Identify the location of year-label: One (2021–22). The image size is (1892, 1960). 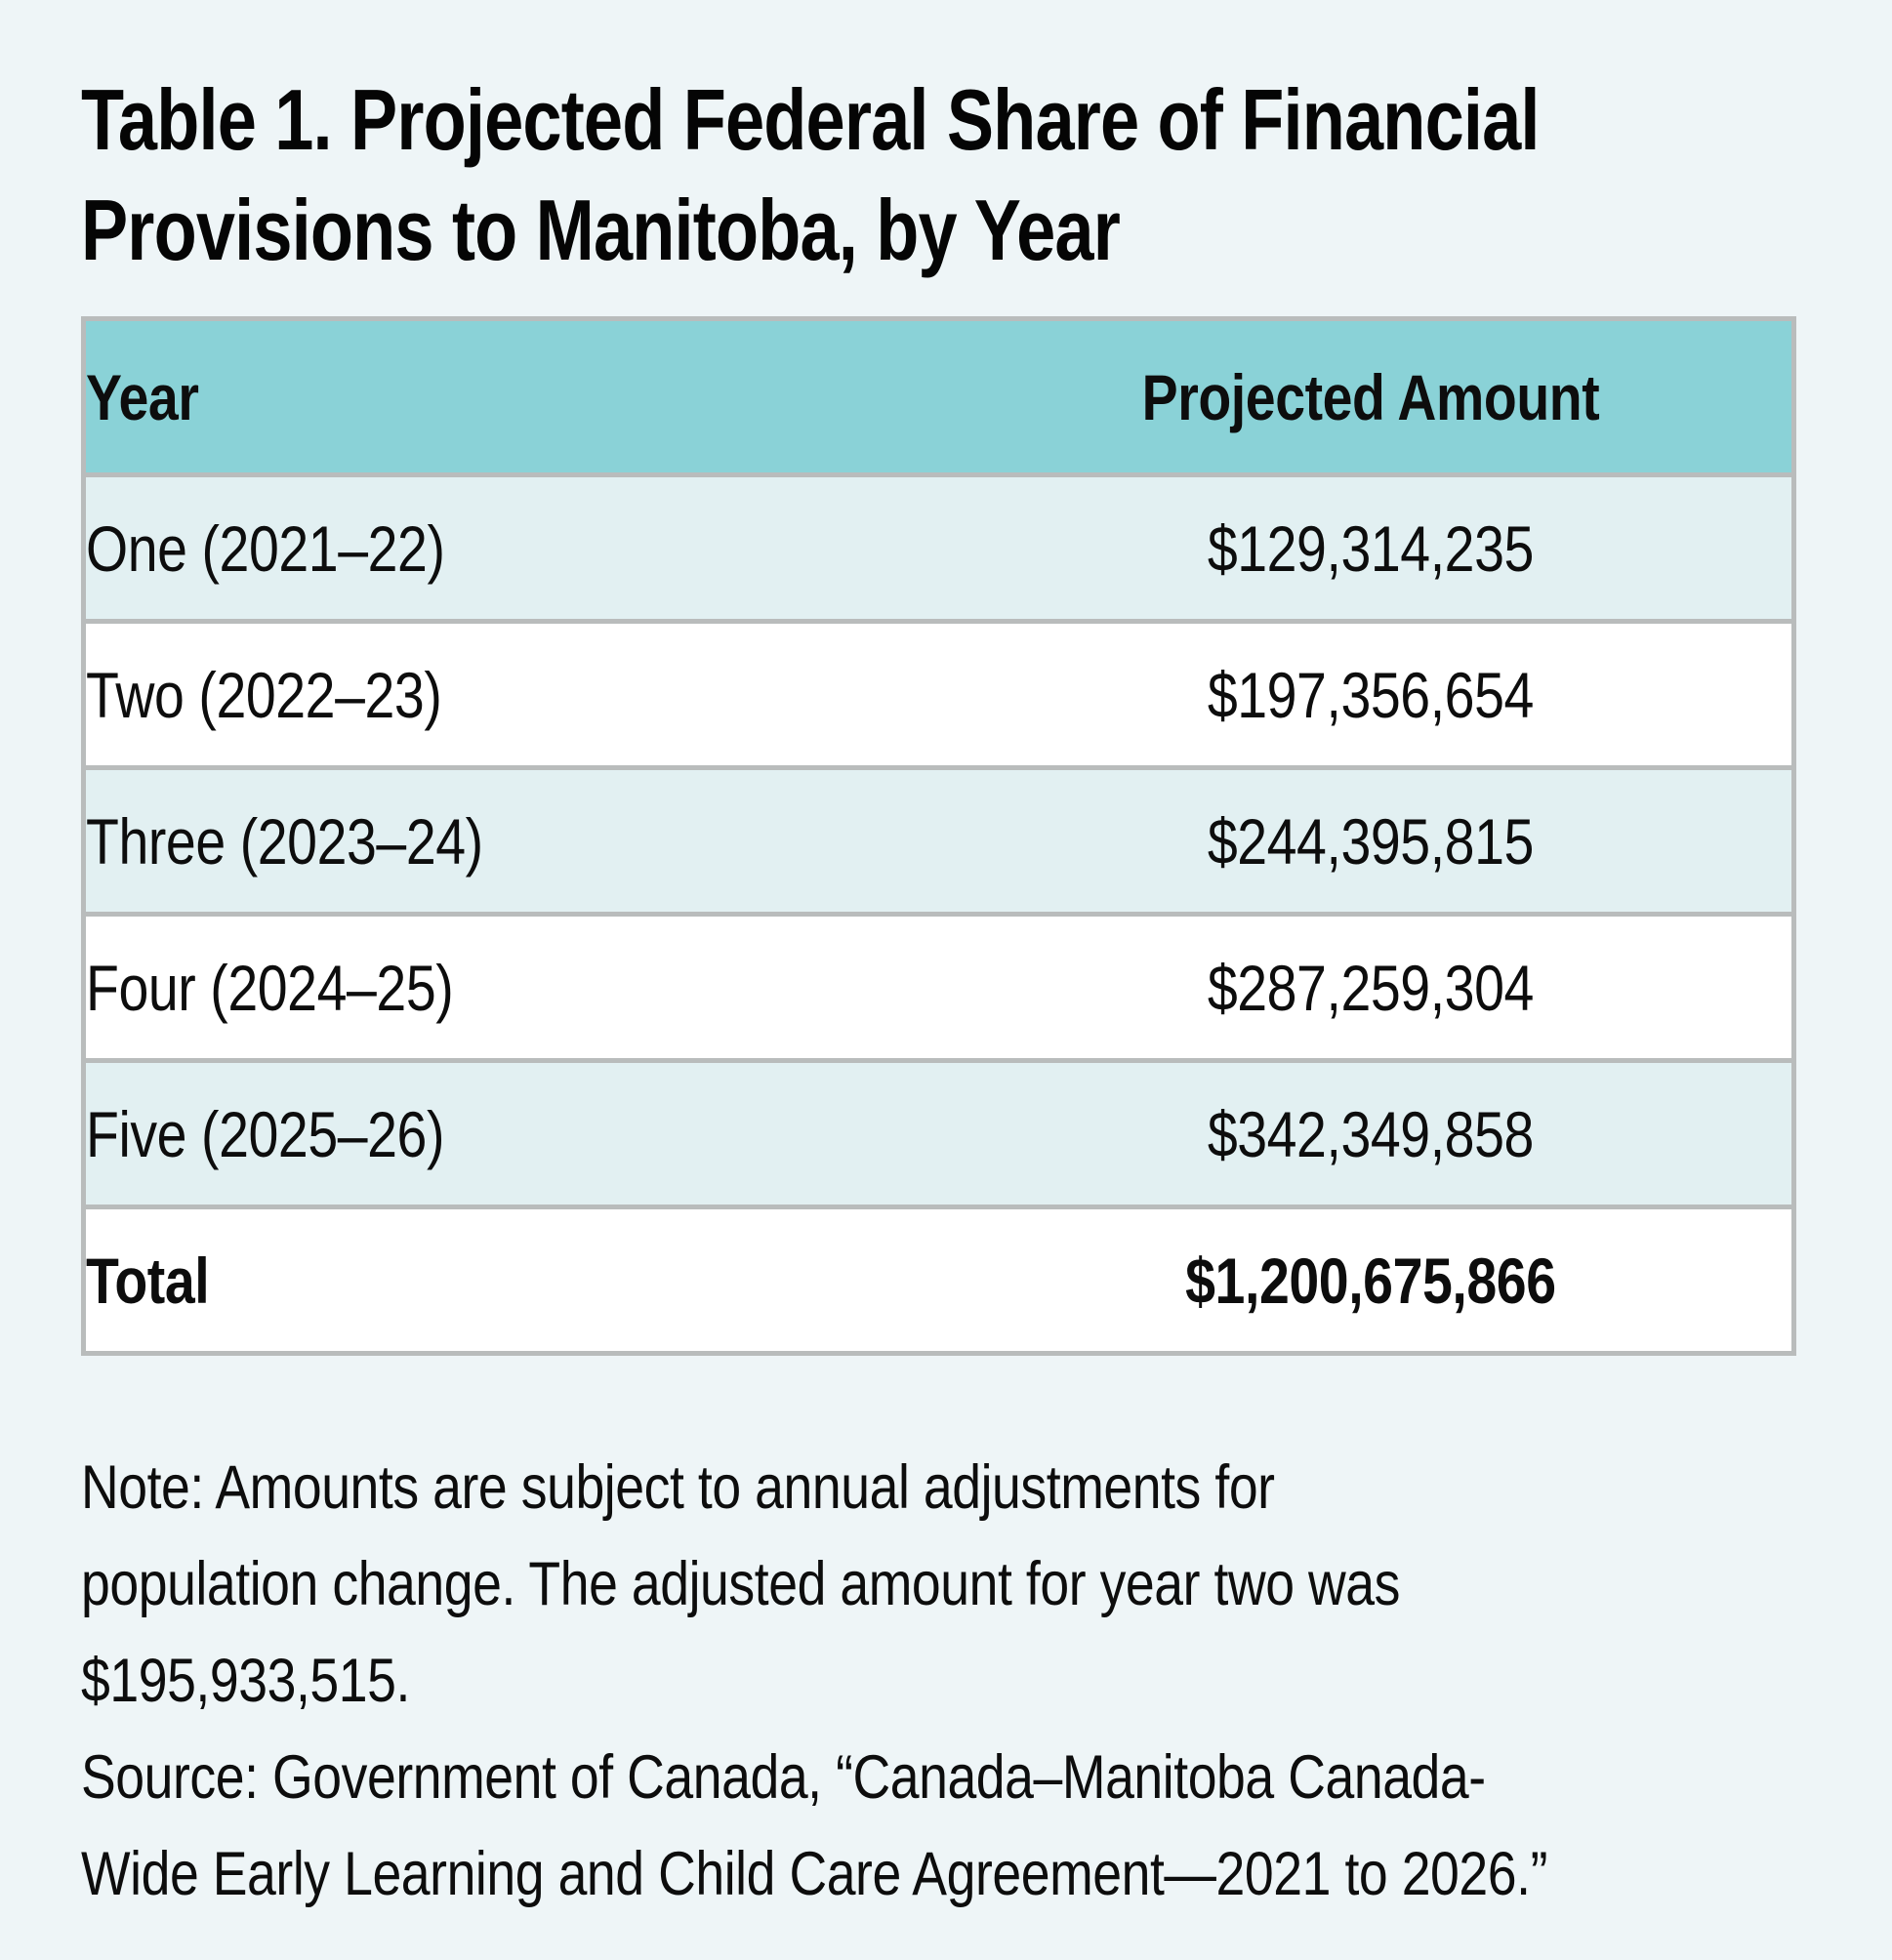
(265, 548).